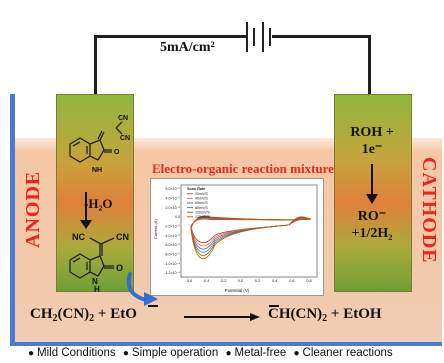 The image size is (444, 363). I want to click on anode-step-label: -H₂O, so click(98, 203).